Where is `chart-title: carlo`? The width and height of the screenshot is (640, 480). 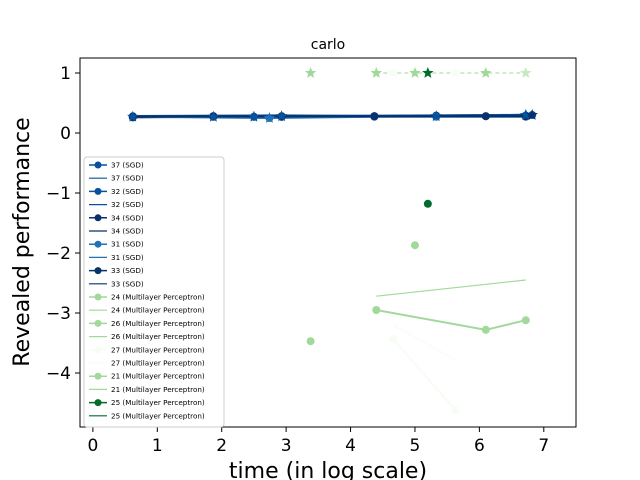
chart-title: carlo is located at coordinates (328, 45).